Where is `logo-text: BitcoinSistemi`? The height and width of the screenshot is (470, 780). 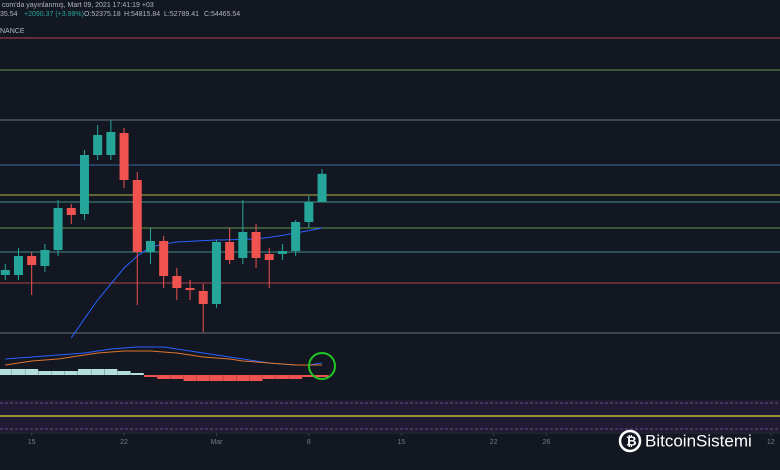
logo-text: BitcoinSistemi is located at coordinates (698, 440).